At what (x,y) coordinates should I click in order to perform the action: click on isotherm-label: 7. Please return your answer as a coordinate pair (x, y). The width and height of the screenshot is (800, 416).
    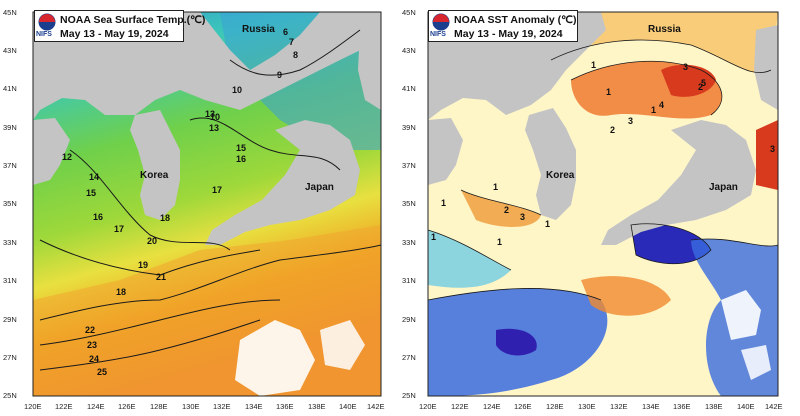
    Looking at the image, I should click on (291, 42).